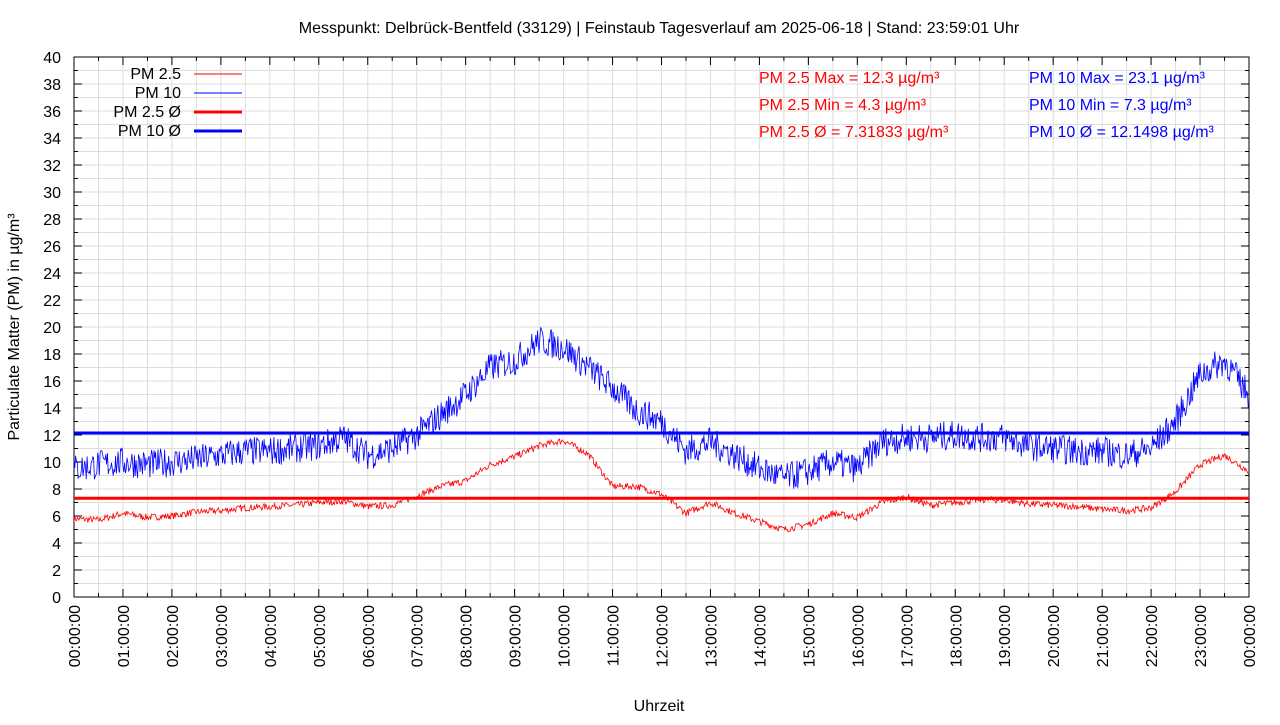 This screenshot has height=725, width=1280. Describe the element at coordinates (52, 193) in the screenshot. I see `y-tick-label: 30` at that location.